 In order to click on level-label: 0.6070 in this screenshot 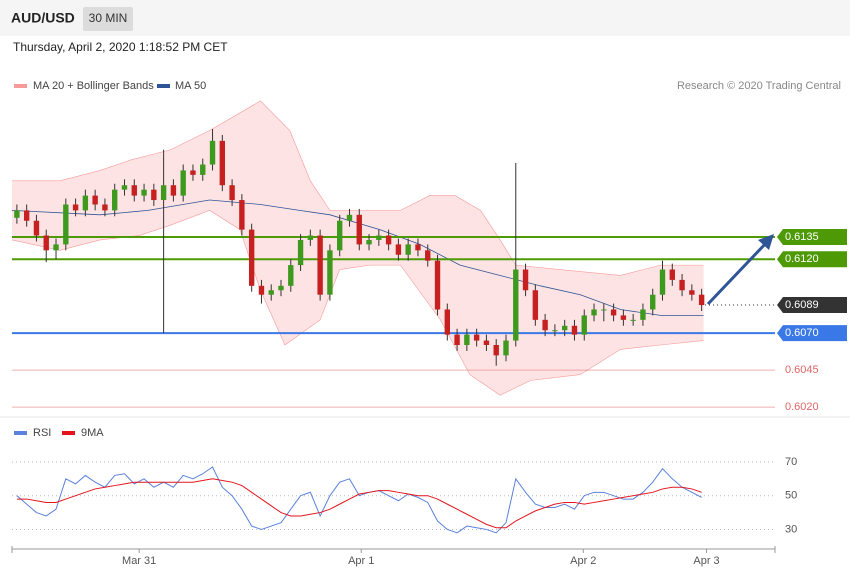, I will do `click(802, 333)`.